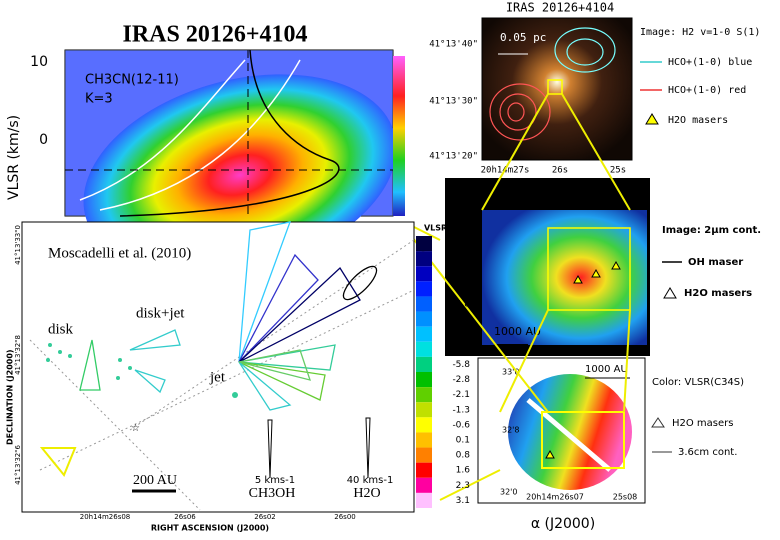 This screenshot has width=780, height=540. What do you see at coordinates (463, 441) in the screenshot?
I see `colorbar-label: 0.1` at bounding box center [463, 441].